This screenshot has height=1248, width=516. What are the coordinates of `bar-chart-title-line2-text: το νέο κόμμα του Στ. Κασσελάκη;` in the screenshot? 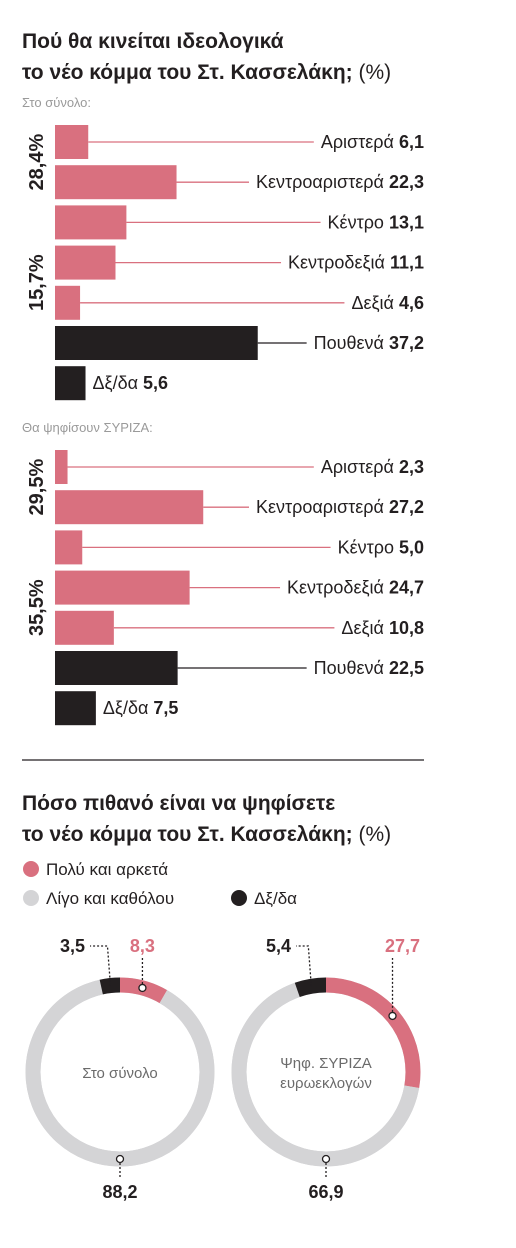 It's located at (187, 72).